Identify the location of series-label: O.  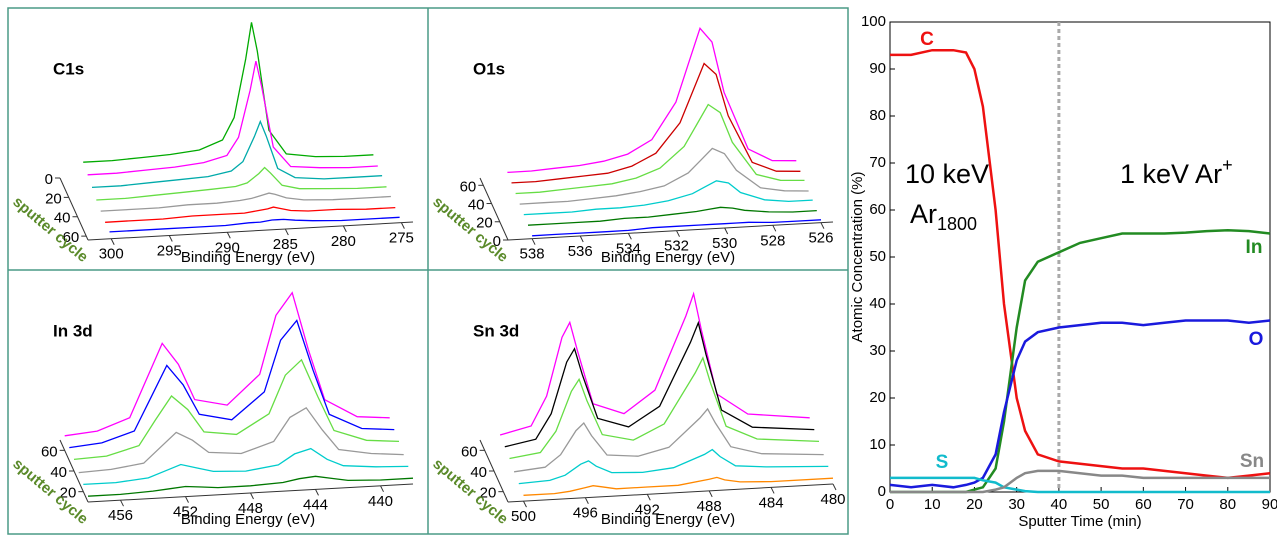
(1256, 339).